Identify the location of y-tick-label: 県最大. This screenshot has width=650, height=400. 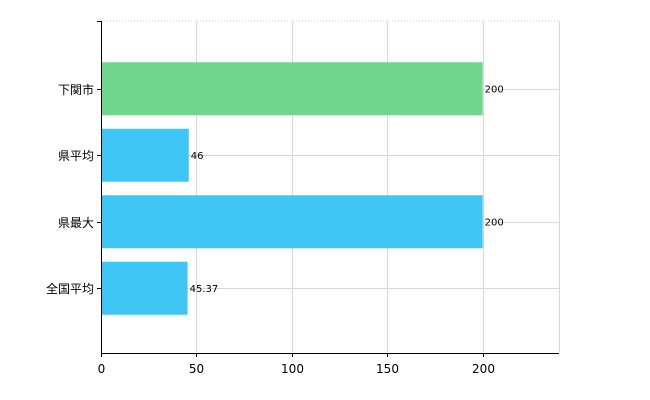
(76, 223).